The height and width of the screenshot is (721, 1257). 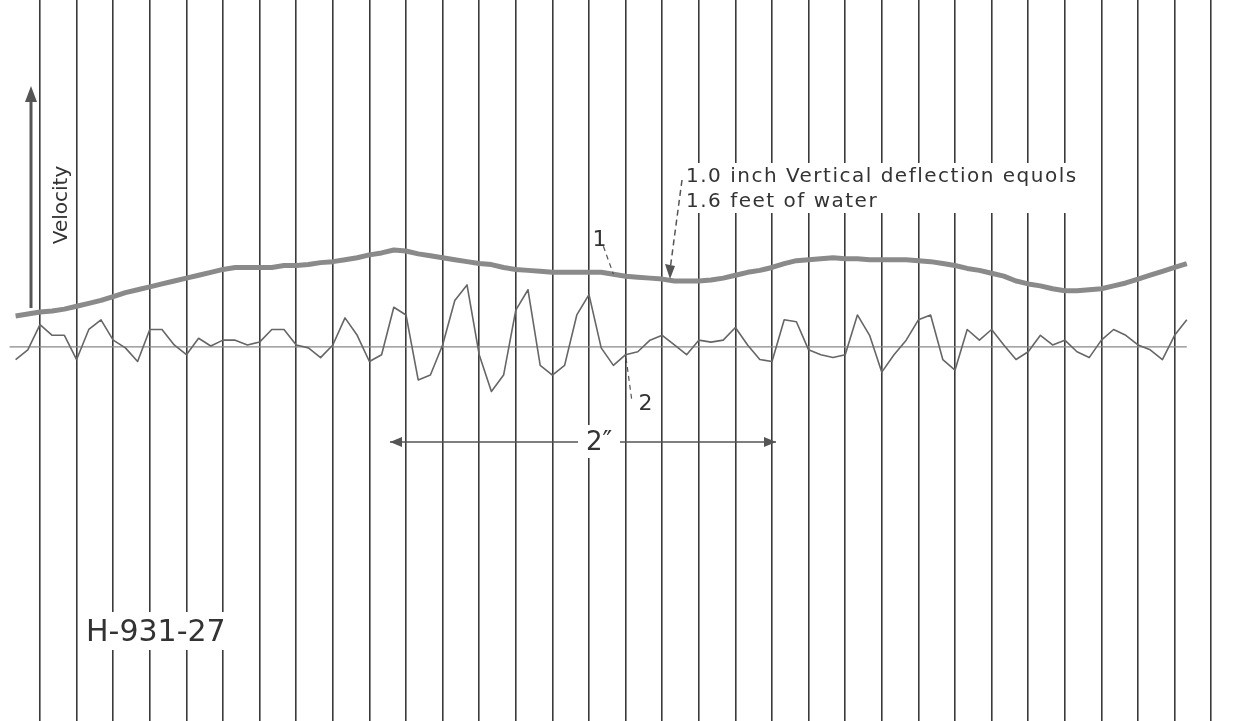 I want to click on text: 2″, so click(x=599, y=441).